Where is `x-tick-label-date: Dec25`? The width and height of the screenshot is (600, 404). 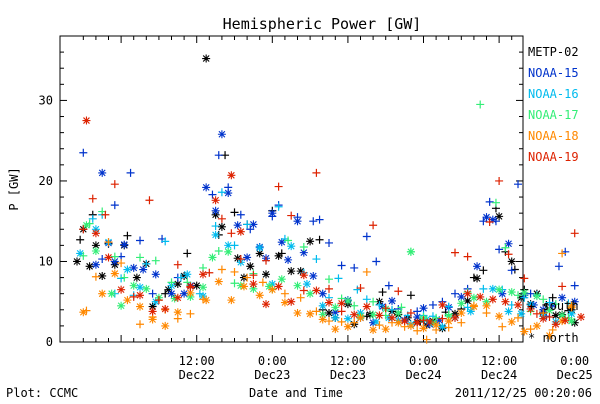 x-tick-label-date: Dec25 is located at coordinates (575, 375).